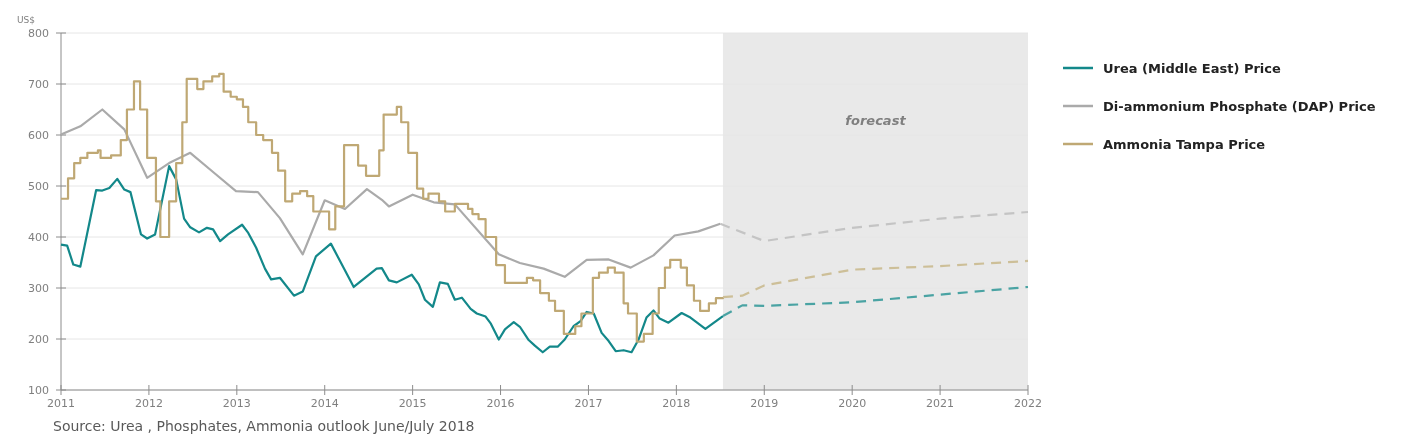 Image resolution: width=1422 pixels, height=447 pixels. Describe the element at coordinates (1028, 403) in the screenshot. I see `x-tick-label: 2022` at that location.